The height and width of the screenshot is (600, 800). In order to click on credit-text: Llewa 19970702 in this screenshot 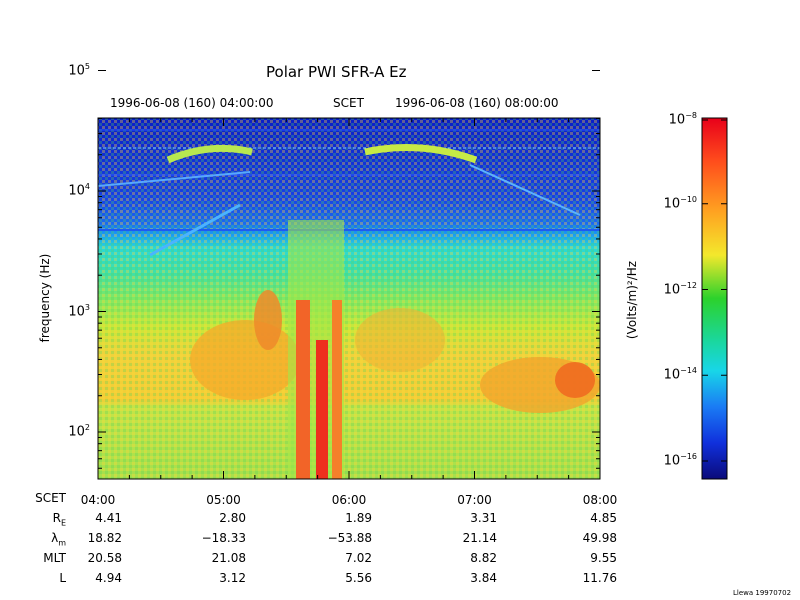, I will do `click(762, 593)`.